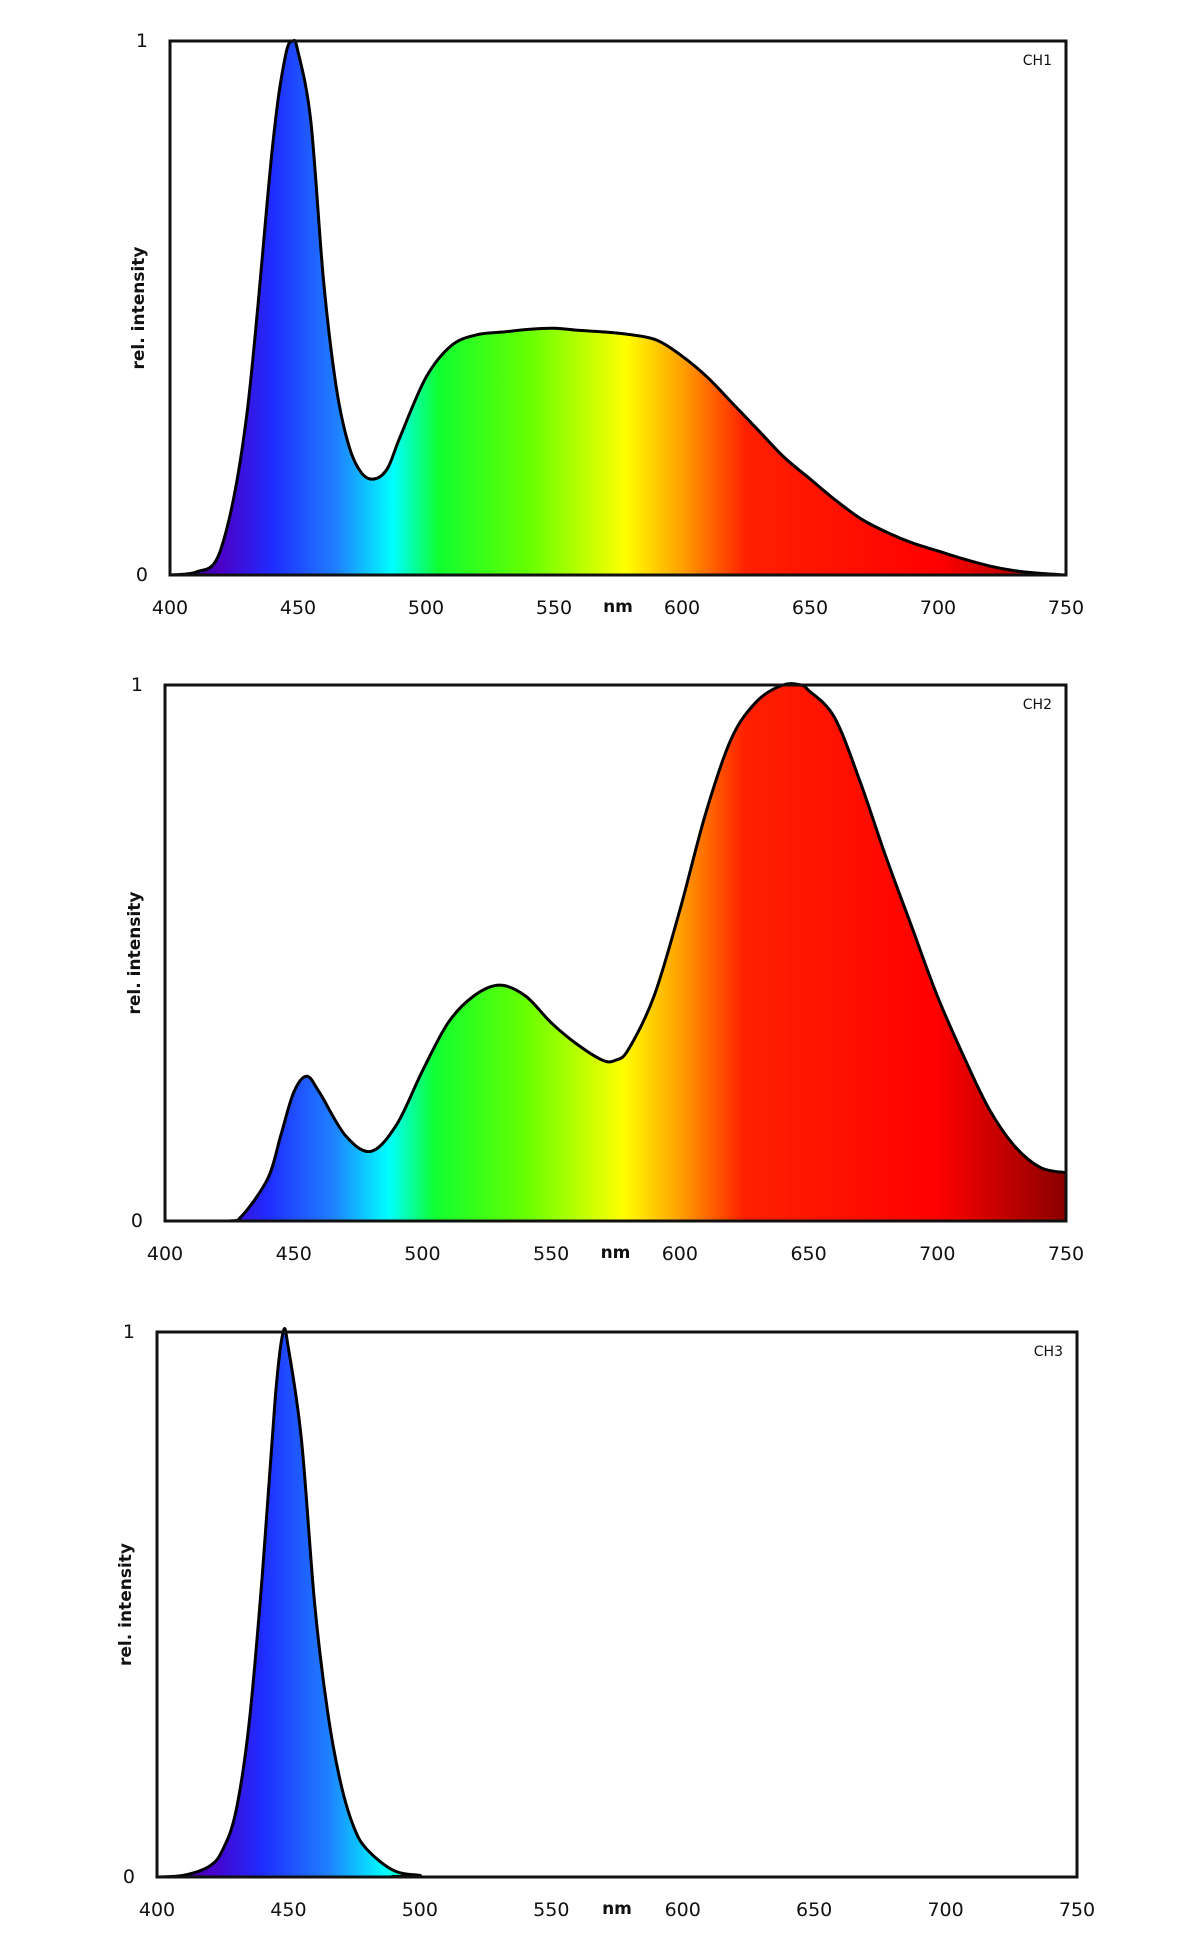 This screenshot has width=1200, height=1948. What do you see at coordinates (1037, 705) in the screenshot?
I see `channel-label: CH2` at bounding box center [1037, 705].